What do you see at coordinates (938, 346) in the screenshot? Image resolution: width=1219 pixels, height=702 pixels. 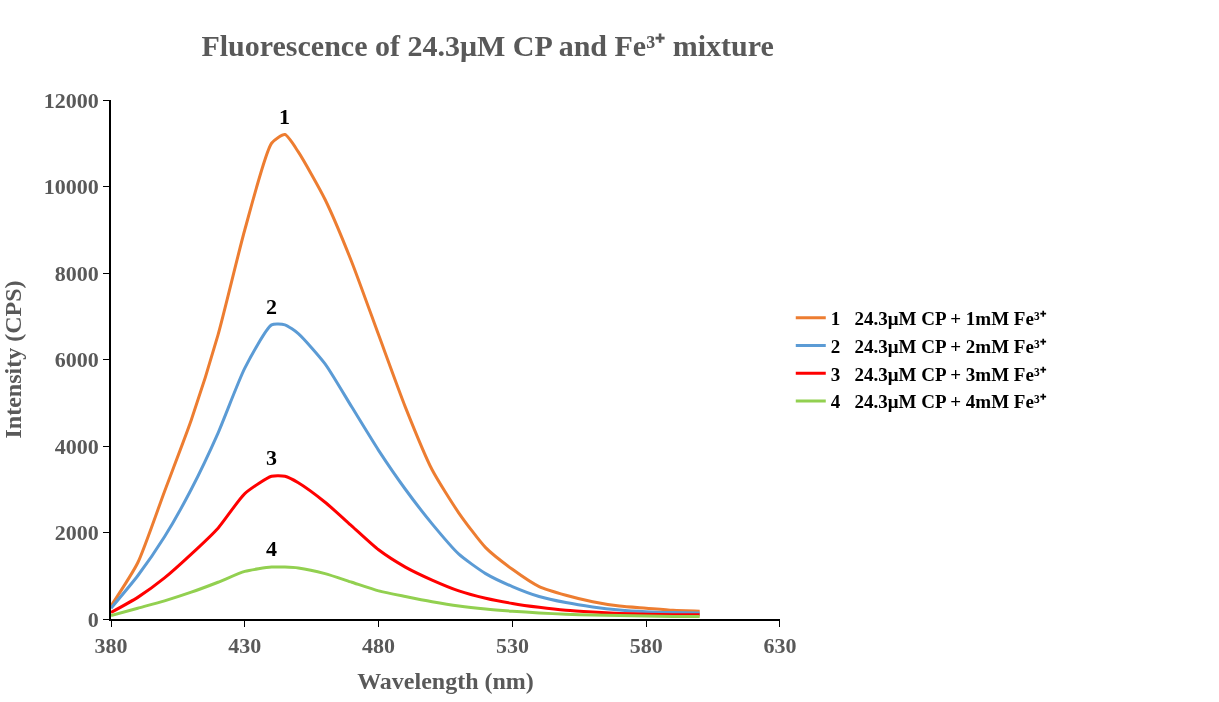 I see `legend-label: 2 24.3μM CP + 2mM Fe³⁺` at bounding box center [938, 346].